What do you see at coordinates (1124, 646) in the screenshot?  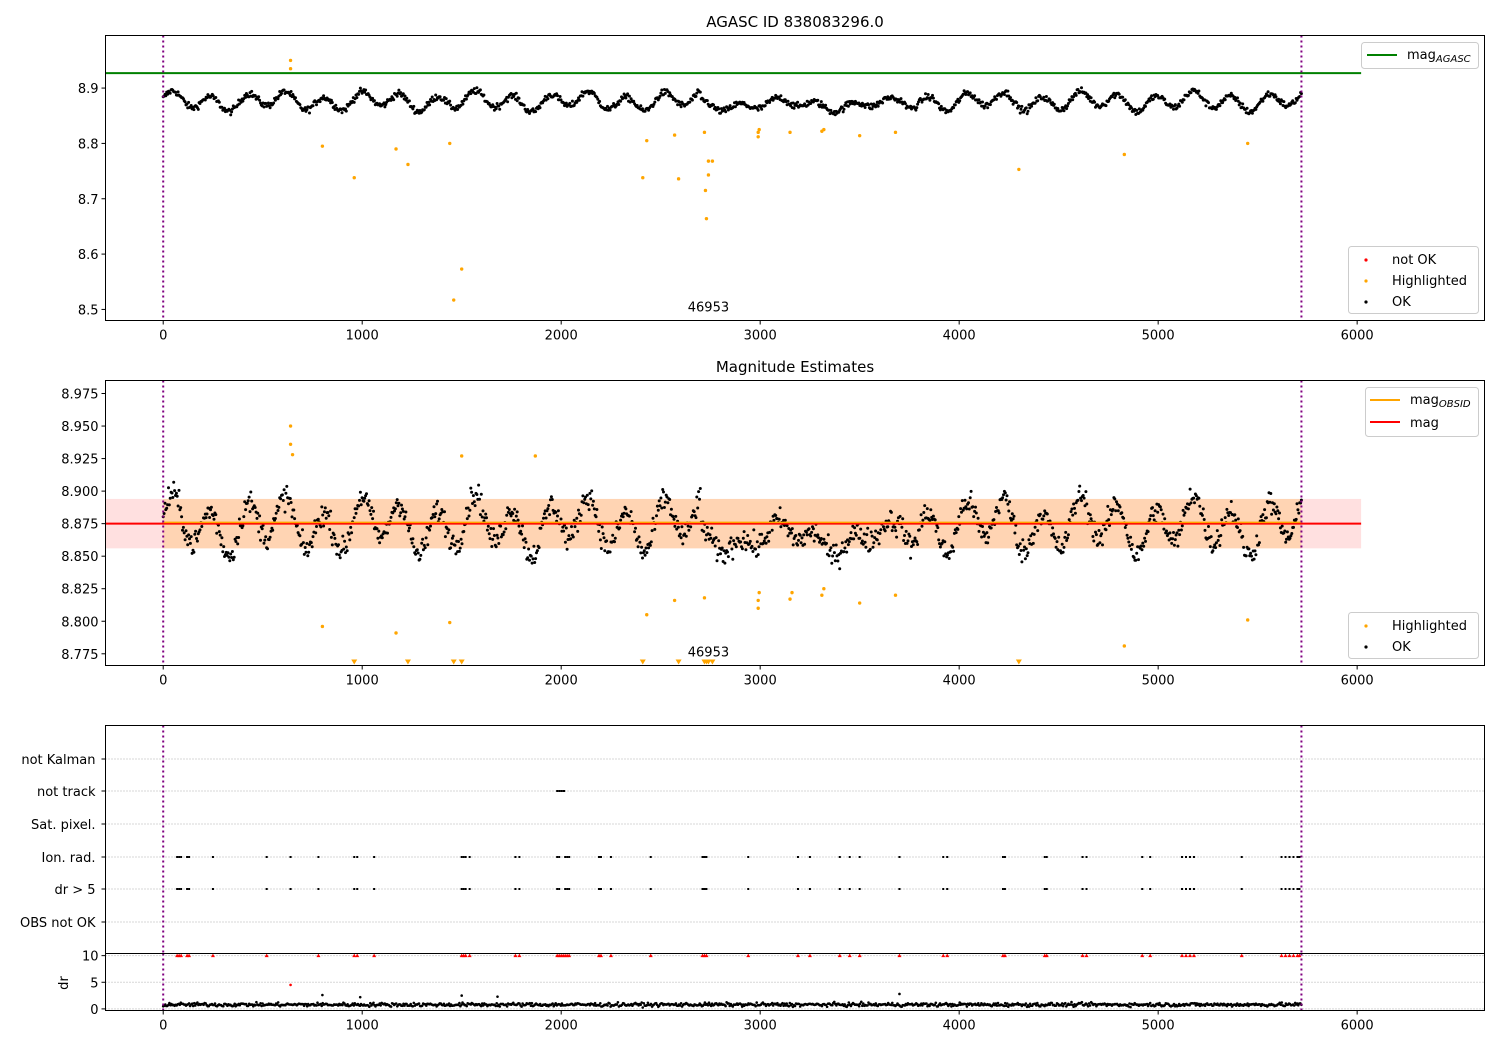 I see `magnitude-highlighted-point` at bounding box center [1124, 646].